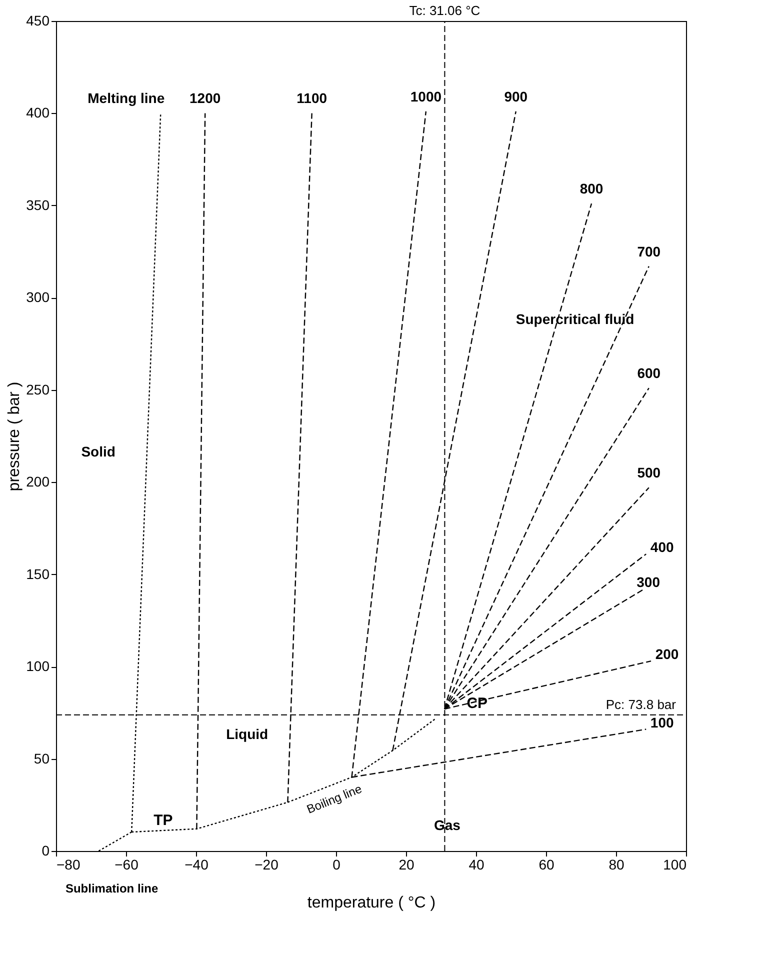 The width and height of the screenshot is (760, 956). Describe the element at coordinates (616, 864) in the screenshot. I see `x-tick-label: 80` at that location.